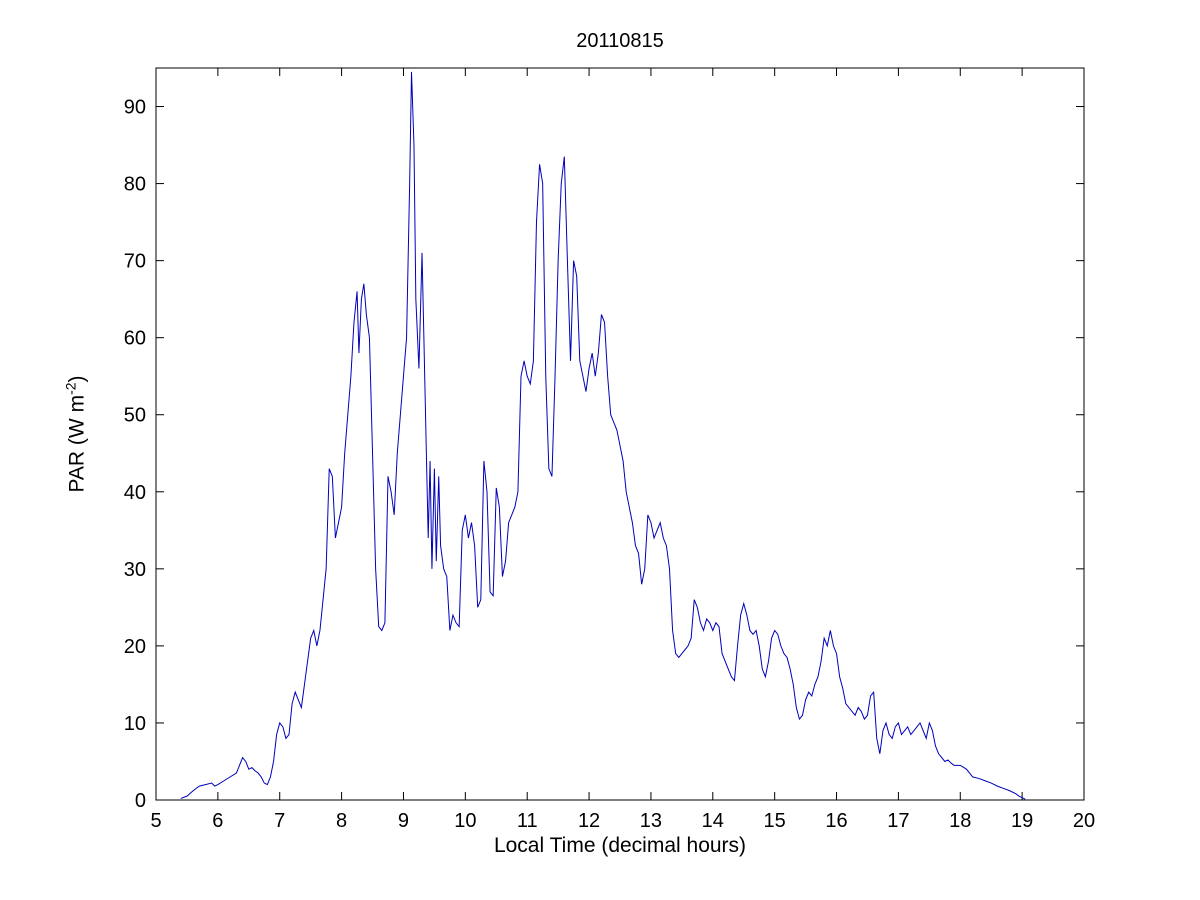 This screenshot has height=900, width=1200. I want to click on x-tick-label: 17, so click(898, 821).